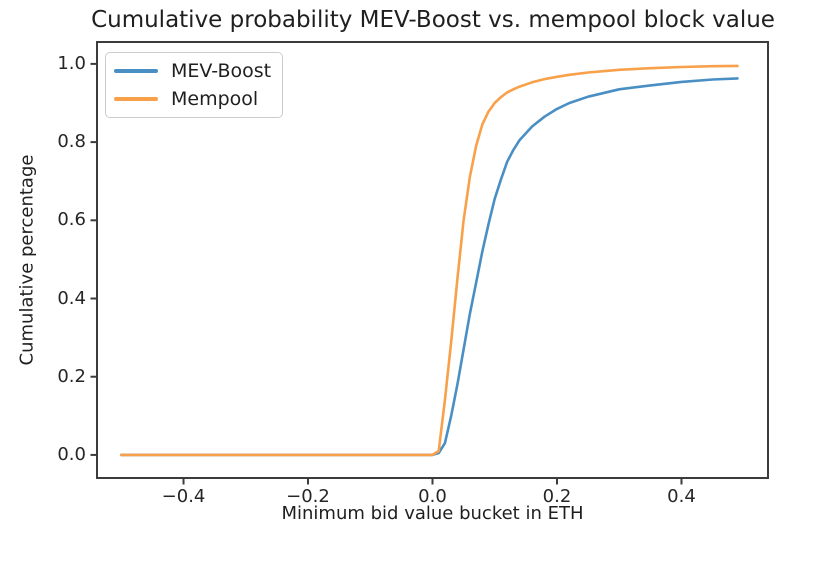  Describe the element at coordinates (215, 99) in the screenshot. I see `legend-label-mempool: Mempool` at that location.